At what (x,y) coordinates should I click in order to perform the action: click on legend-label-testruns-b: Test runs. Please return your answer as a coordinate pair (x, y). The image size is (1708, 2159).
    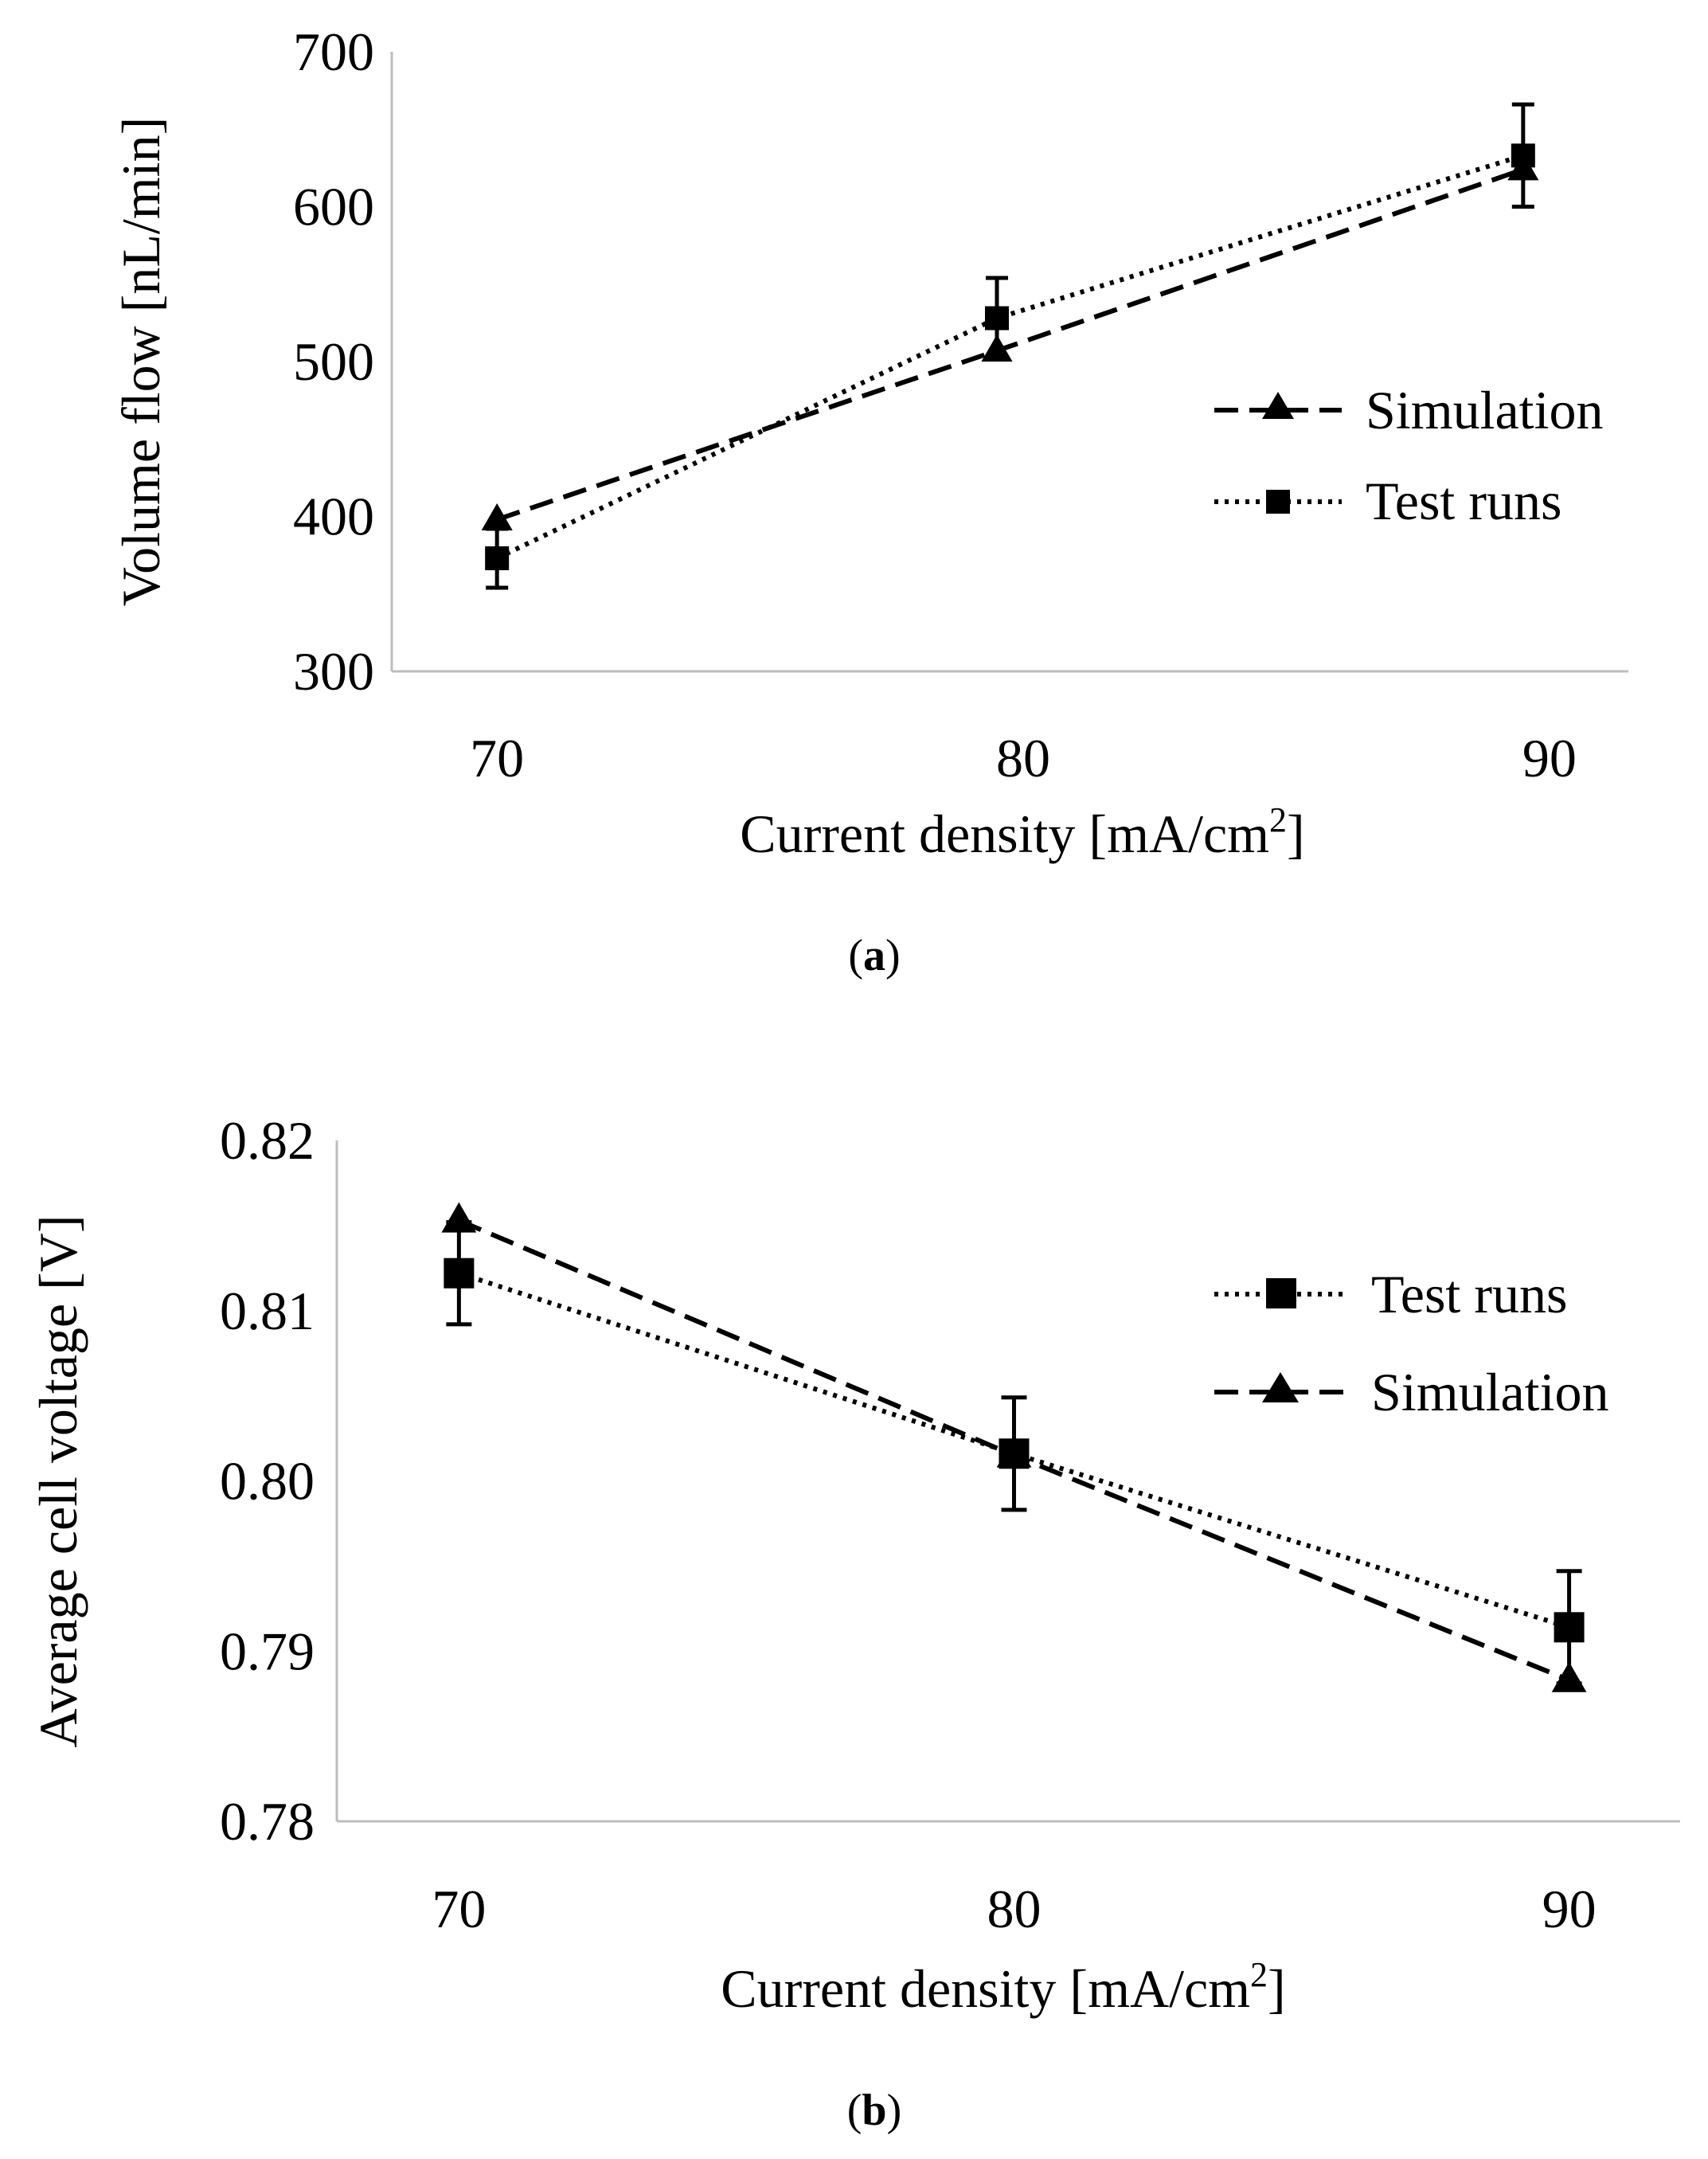
    Looking at the image, I should click on (1469, 1294).